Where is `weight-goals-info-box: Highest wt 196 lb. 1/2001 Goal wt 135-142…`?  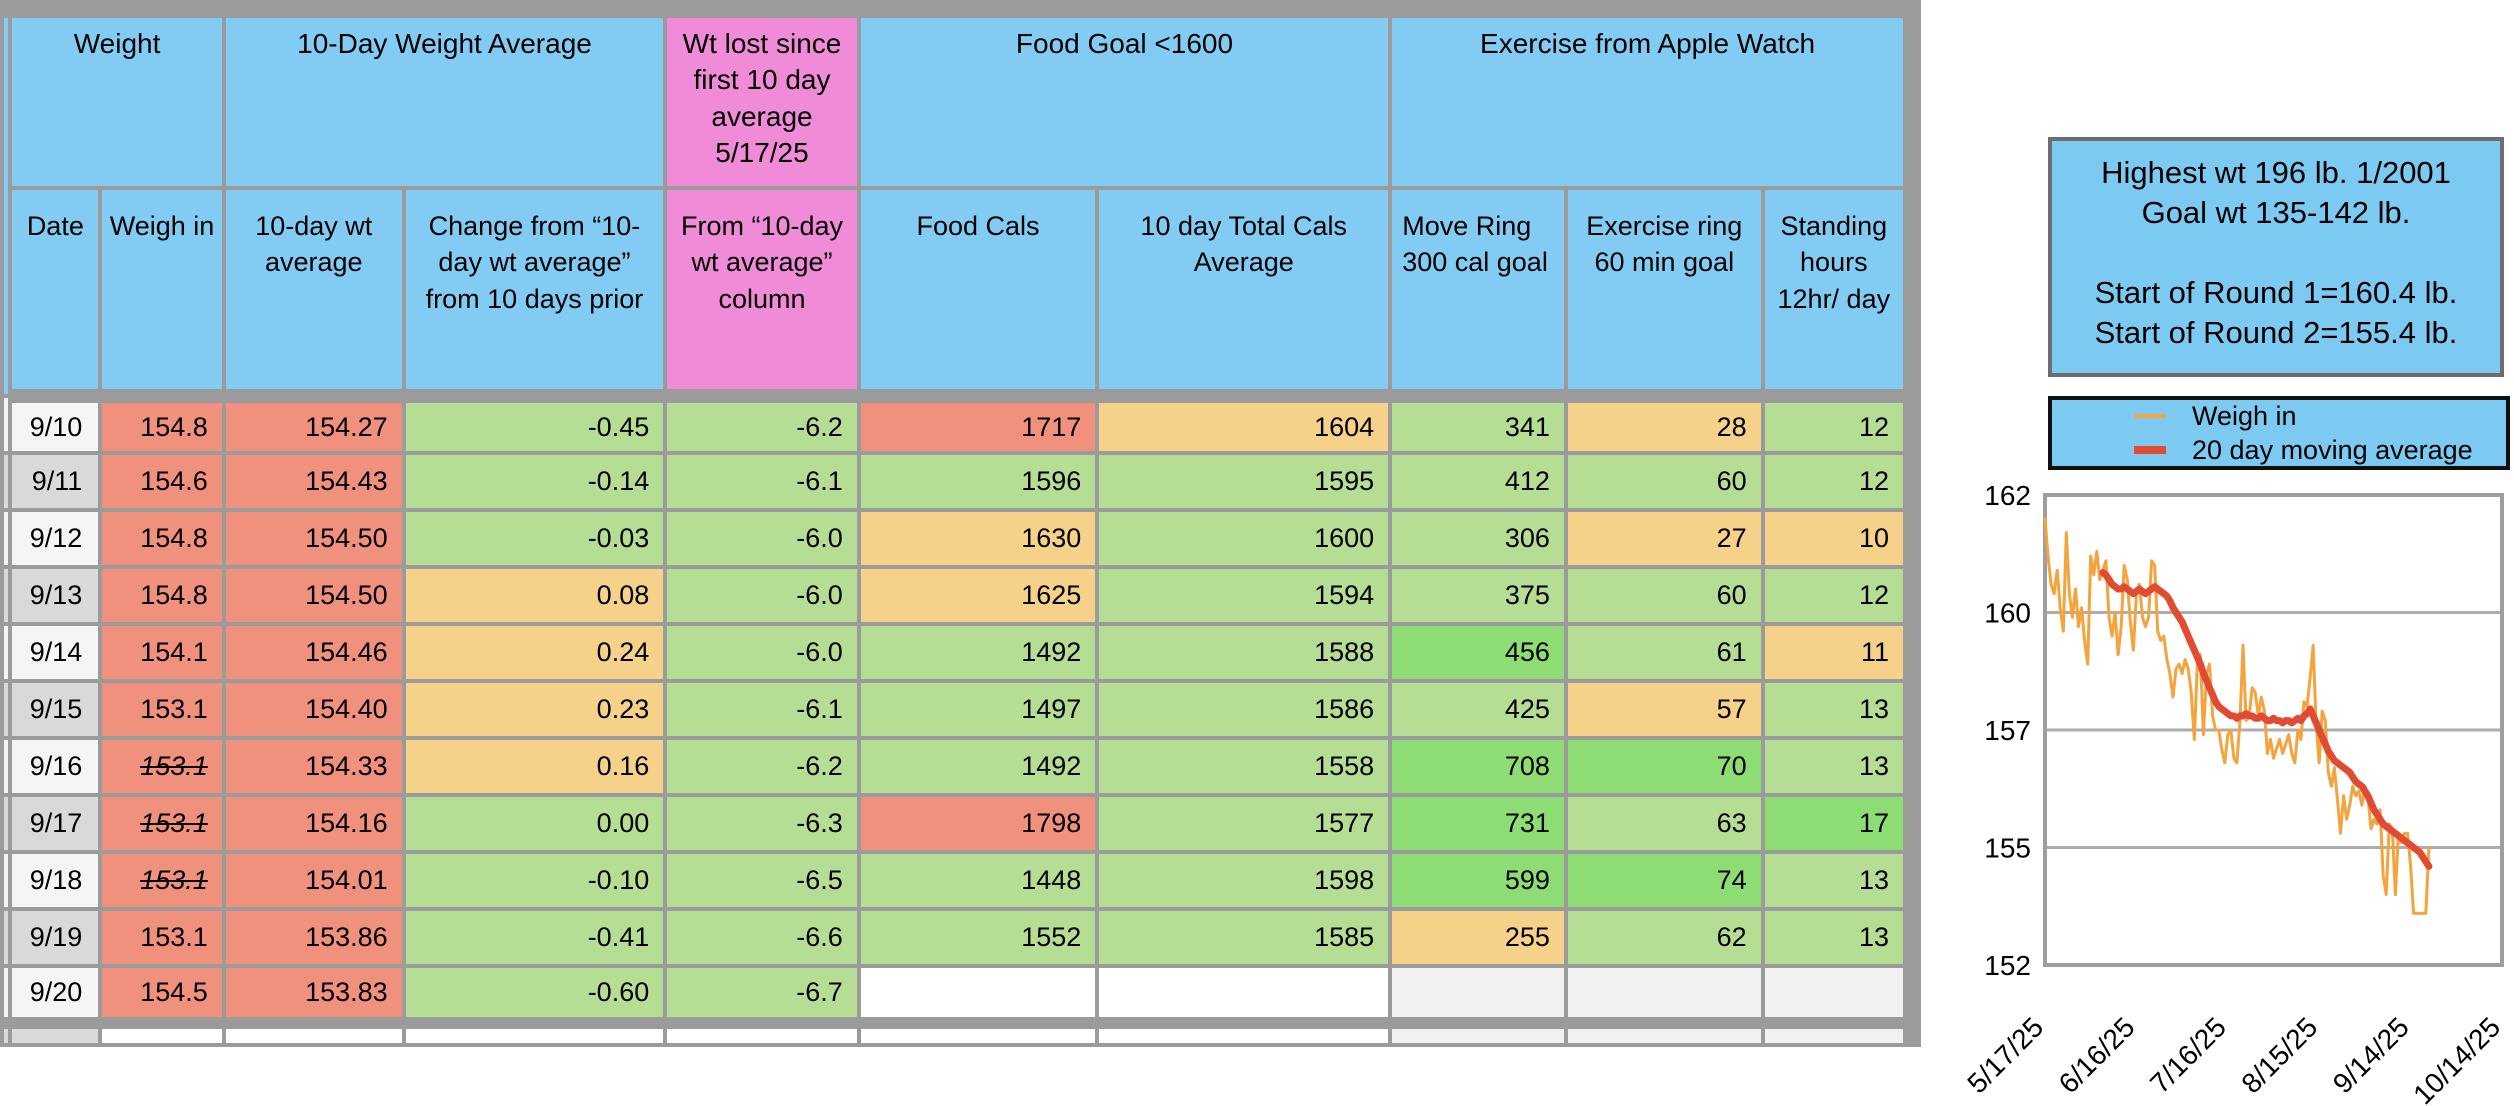
weight-goals-info-box: Highest wt 196 lb. 1/2001 Goal wt 135-142… is located at coordinates (2276, 257).